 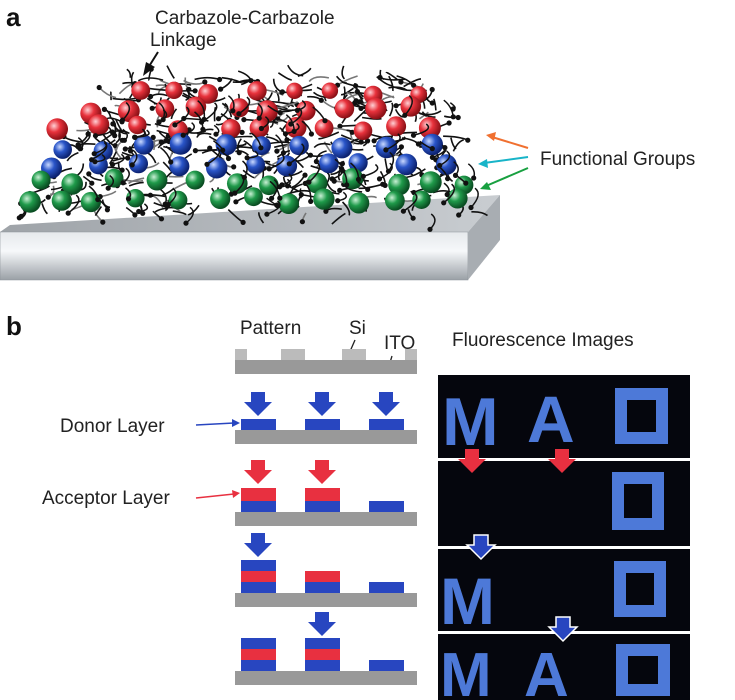 What do you see at coordinates (466, 670) in the screenshot?
I see `glow-letter-m: M` at bounding box center [466, 670].